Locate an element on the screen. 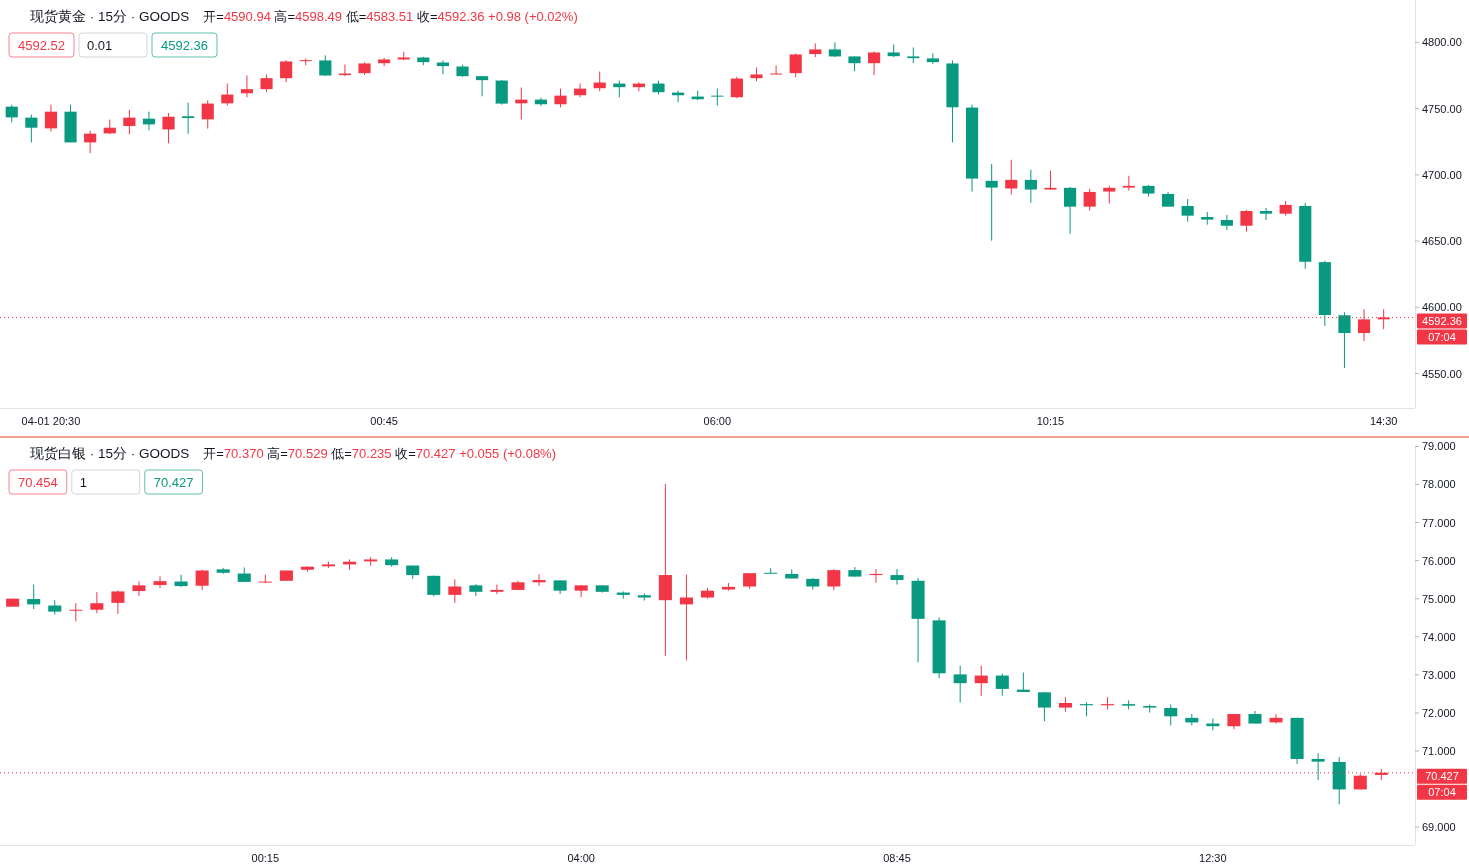 Image resolution: width=1469 pixels, height=867 pixels. x-tick-label: 04:00 is located at coordinates (581, 858).